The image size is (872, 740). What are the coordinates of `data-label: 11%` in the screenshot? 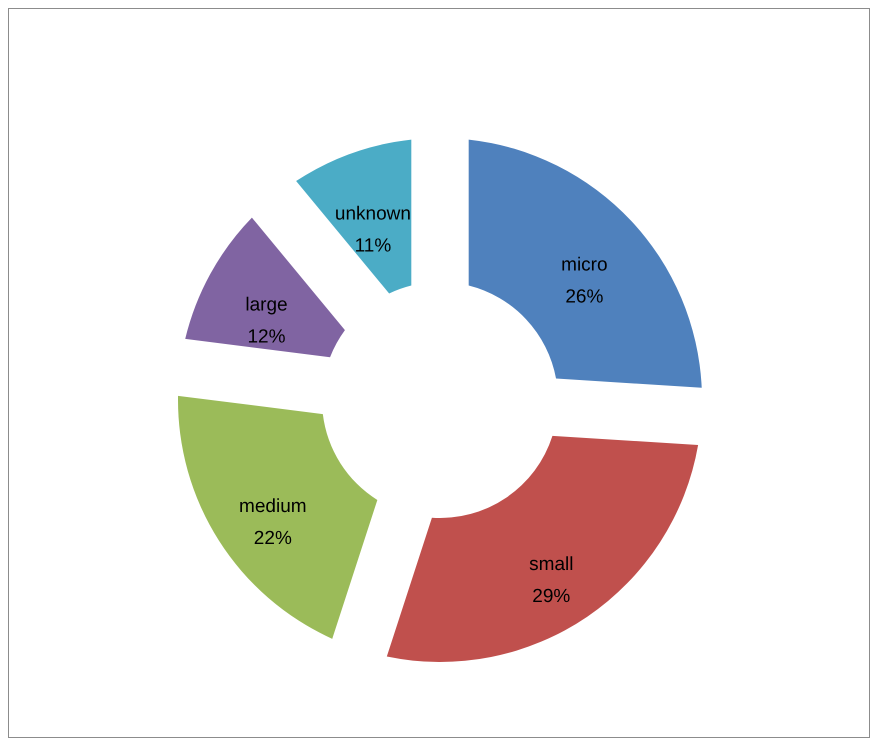 It's located at (373, 246).